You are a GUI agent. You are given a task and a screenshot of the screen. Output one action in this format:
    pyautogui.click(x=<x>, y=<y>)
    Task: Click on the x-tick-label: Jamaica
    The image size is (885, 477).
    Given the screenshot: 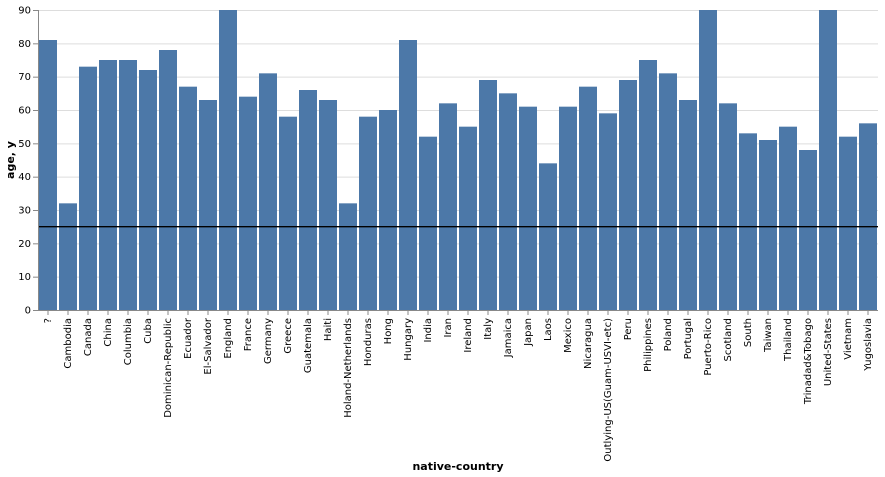 What is the action you would take?
    pyautogui.click(x=508, y=338)
    